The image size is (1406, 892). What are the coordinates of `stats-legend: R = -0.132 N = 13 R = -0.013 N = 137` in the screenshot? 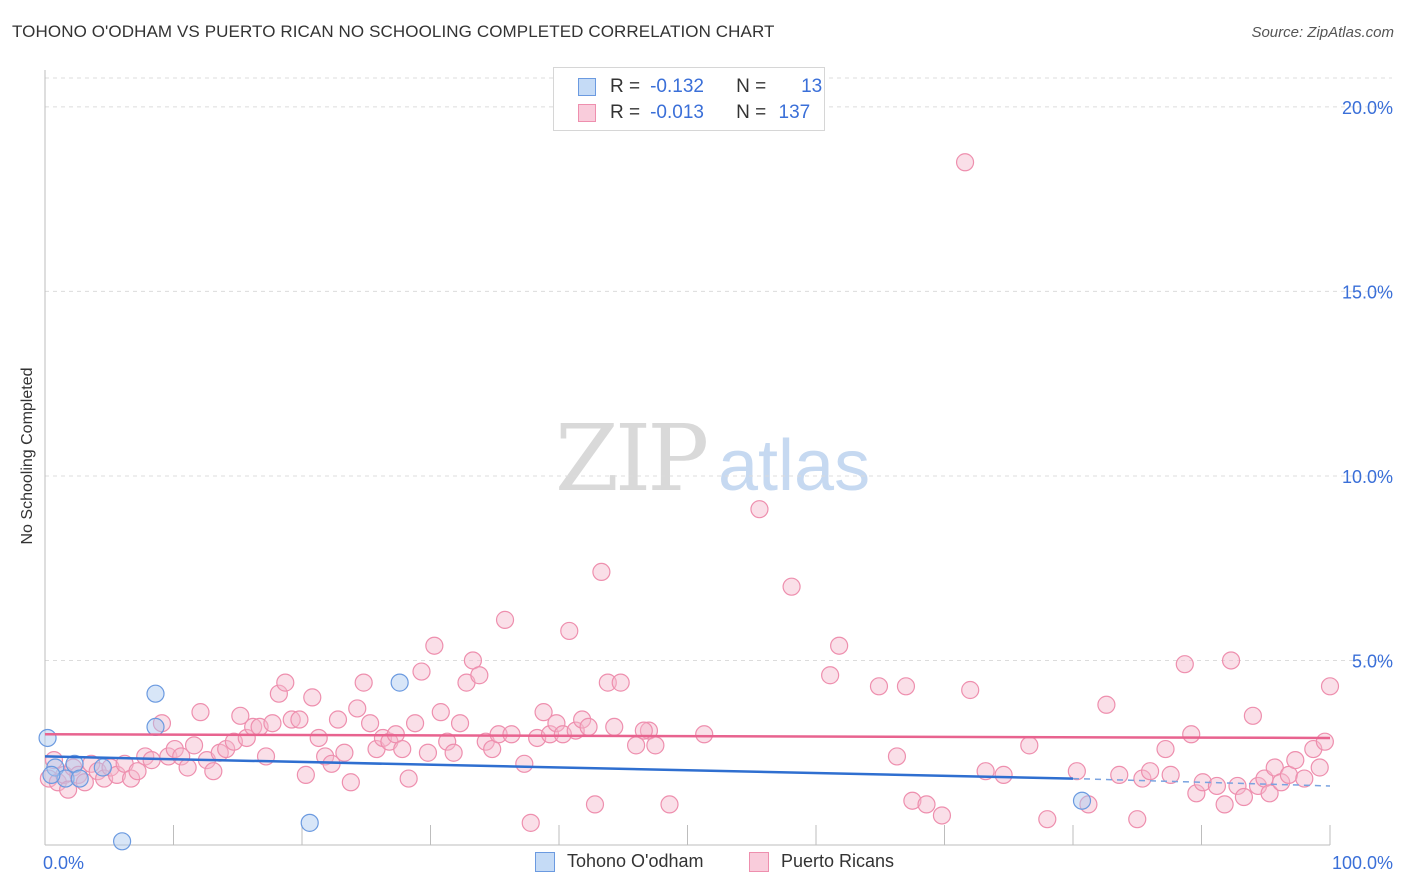 It's located at (689, 99).